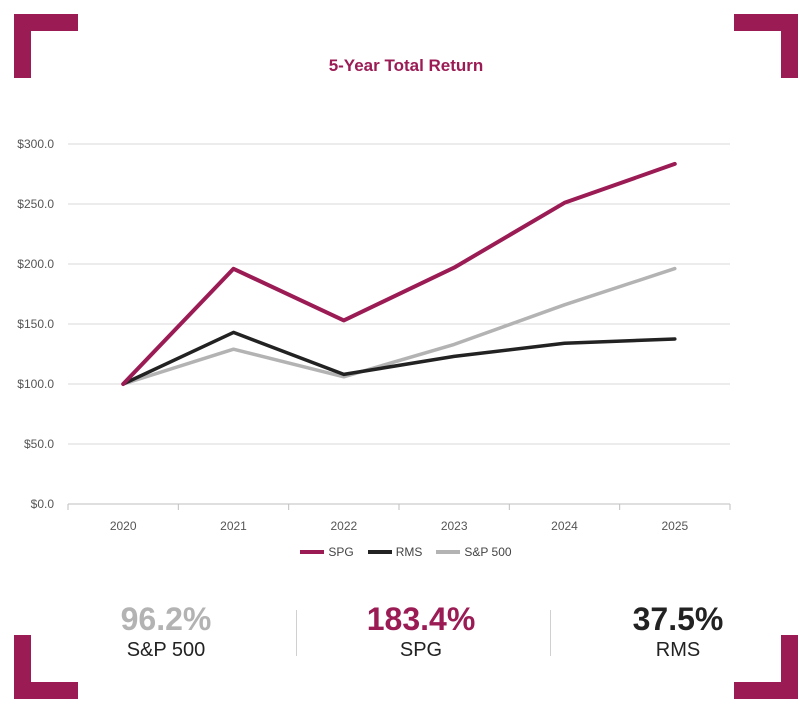 This screenshot has height=716, width=812. What do you see at coordinates (454, 526) in the screenshot?
I see `x-tick-label-2023: 2023` at bounding box center [454, 526].